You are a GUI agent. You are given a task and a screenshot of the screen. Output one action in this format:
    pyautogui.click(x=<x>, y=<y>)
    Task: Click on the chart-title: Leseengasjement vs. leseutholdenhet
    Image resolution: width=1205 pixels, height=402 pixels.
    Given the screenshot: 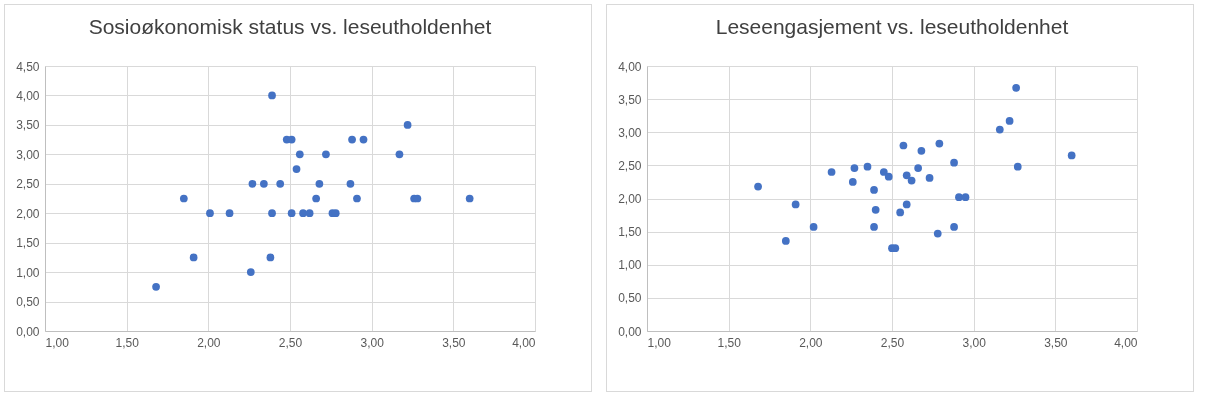 What is the action you would take?
    pyautogui.click(x=892, y=26)
    